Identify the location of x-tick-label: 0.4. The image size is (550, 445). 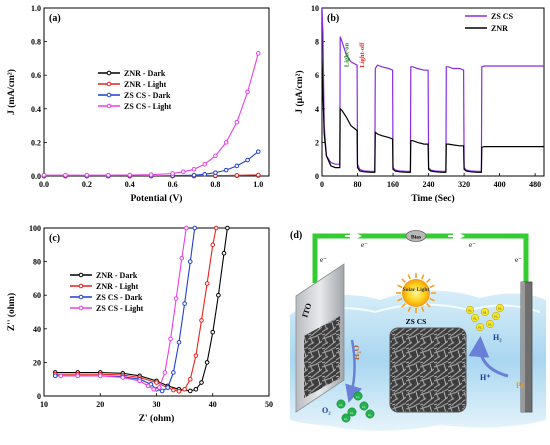
(130, 184).